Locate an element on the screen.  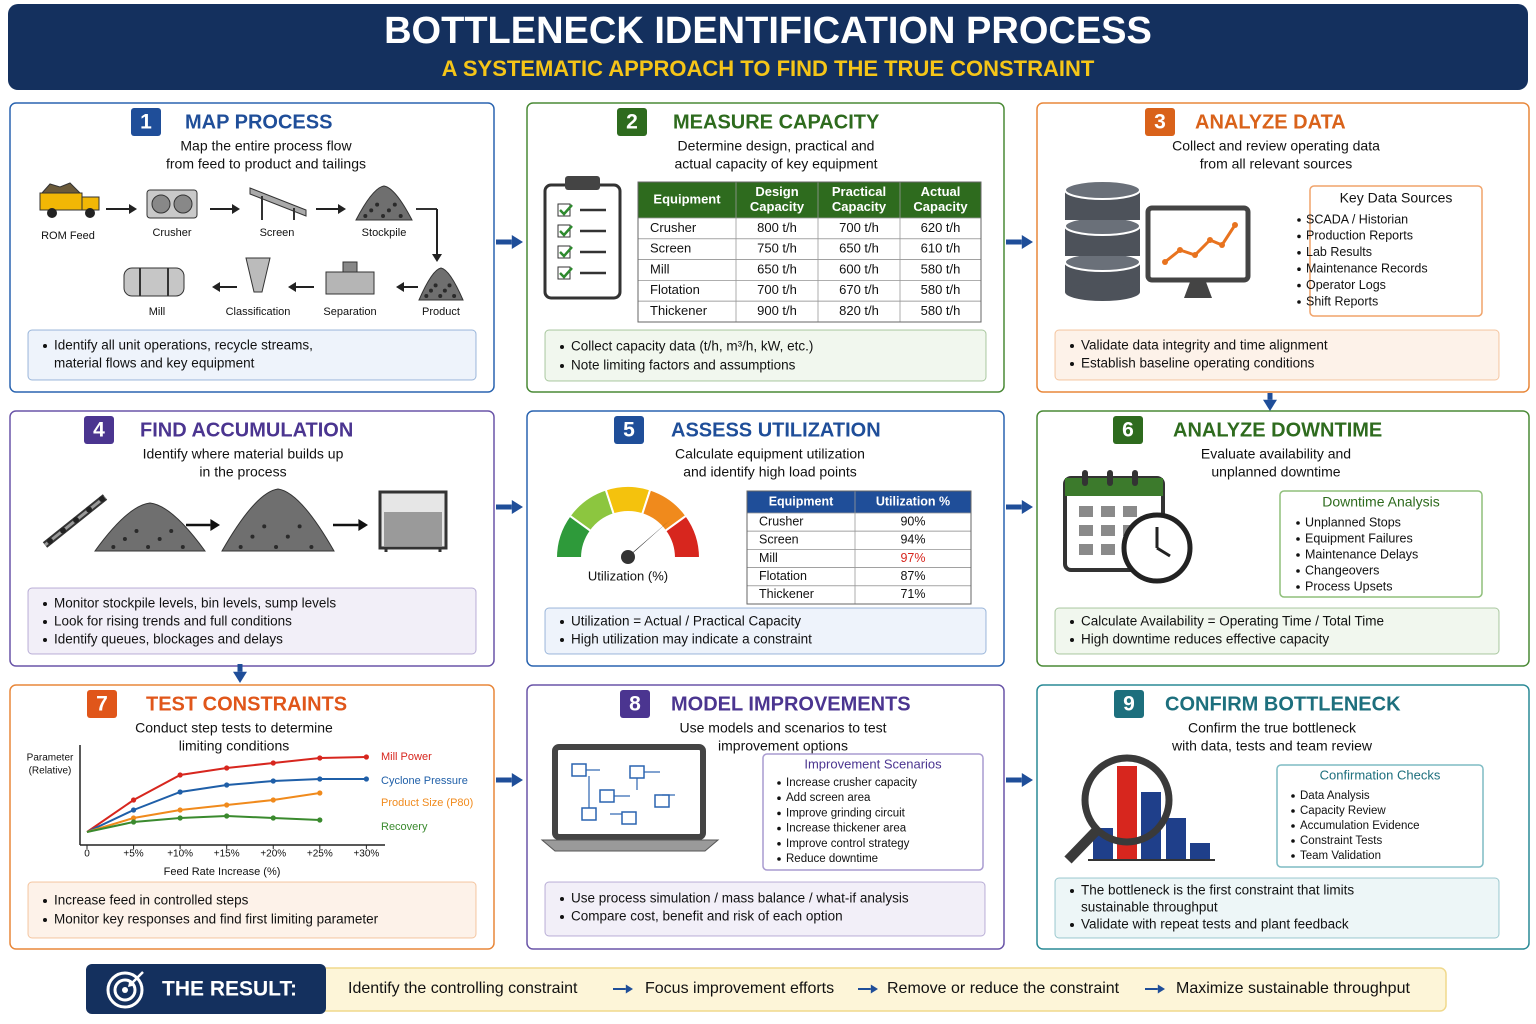
wheel is located at coordinates (52, 213).